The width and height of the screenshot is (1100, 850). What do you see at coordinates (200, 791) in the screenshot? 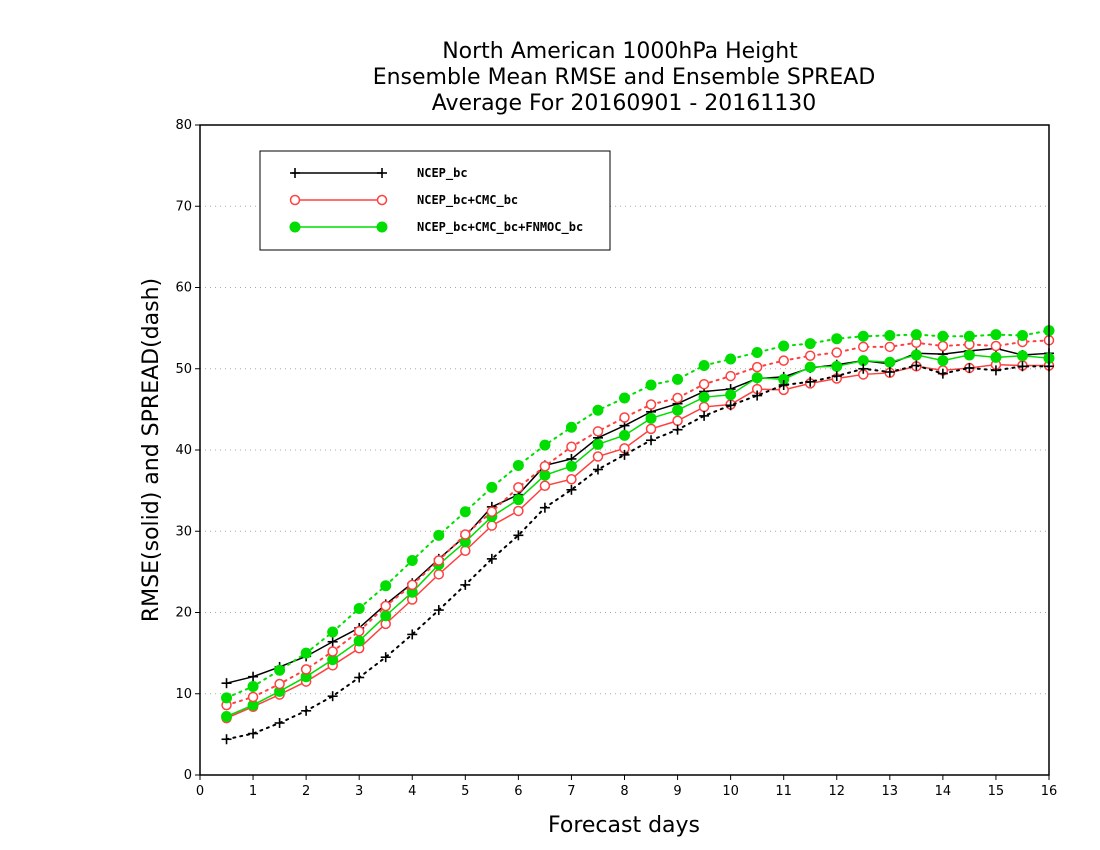
I see `x-tick-label: 0` at bounding box center [200, 791].